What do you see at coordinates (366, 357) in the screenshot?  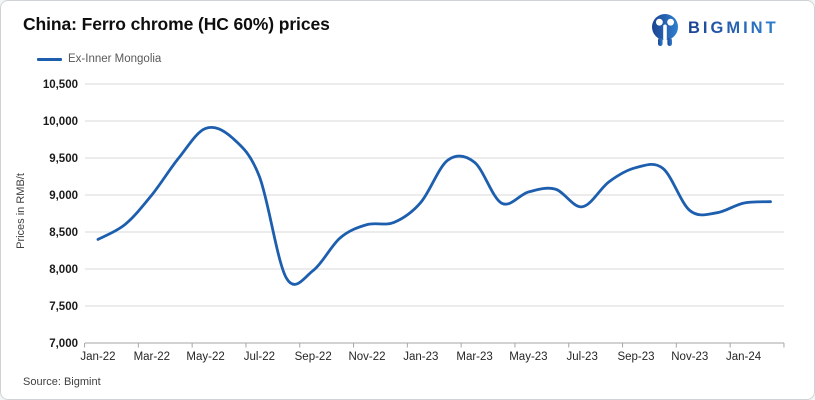 I see `x-tick-label: Nov-22` at bounding box center [366, 357].